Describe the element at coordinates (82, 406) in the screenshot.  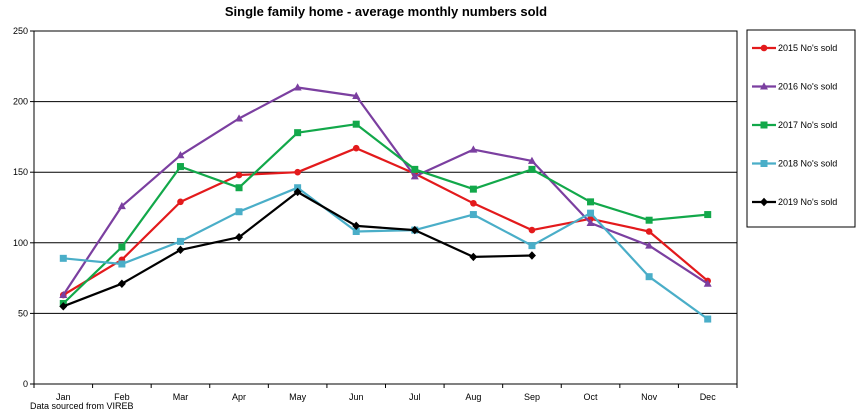
I see `source-note: Data sourced from VIREB` at that location.